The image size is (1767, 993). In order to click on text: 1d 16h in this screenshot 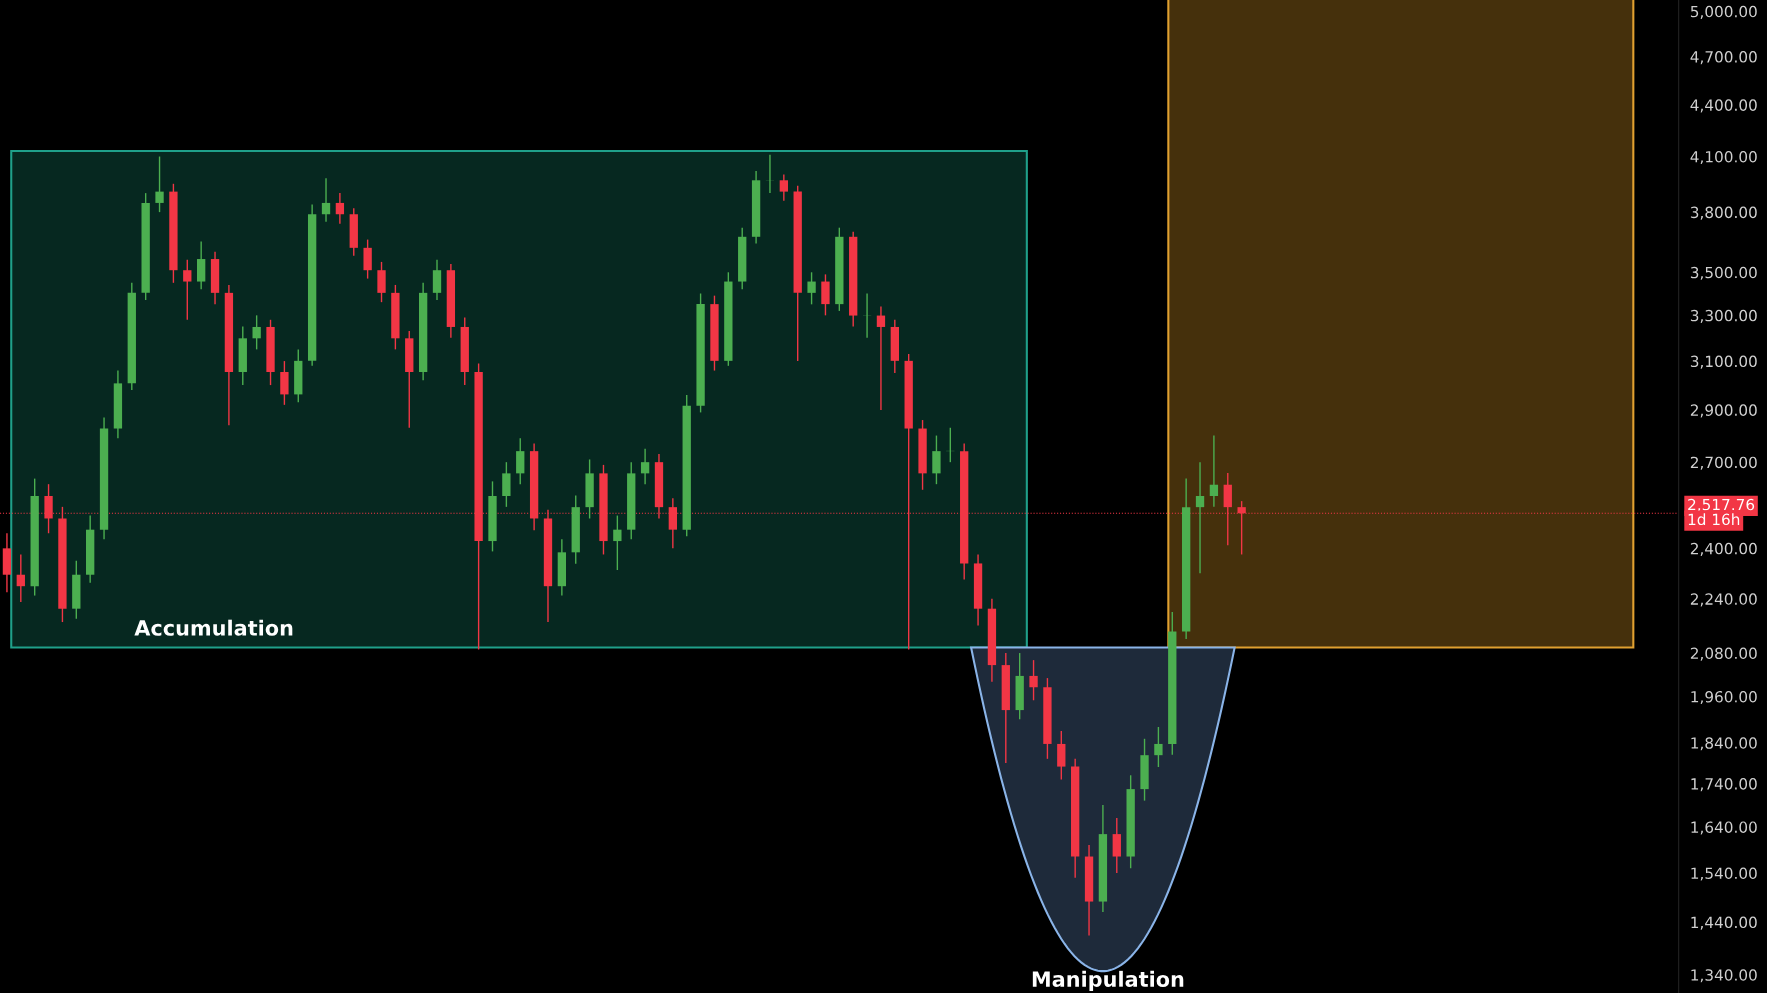, I will do `click(1714, 519)`.